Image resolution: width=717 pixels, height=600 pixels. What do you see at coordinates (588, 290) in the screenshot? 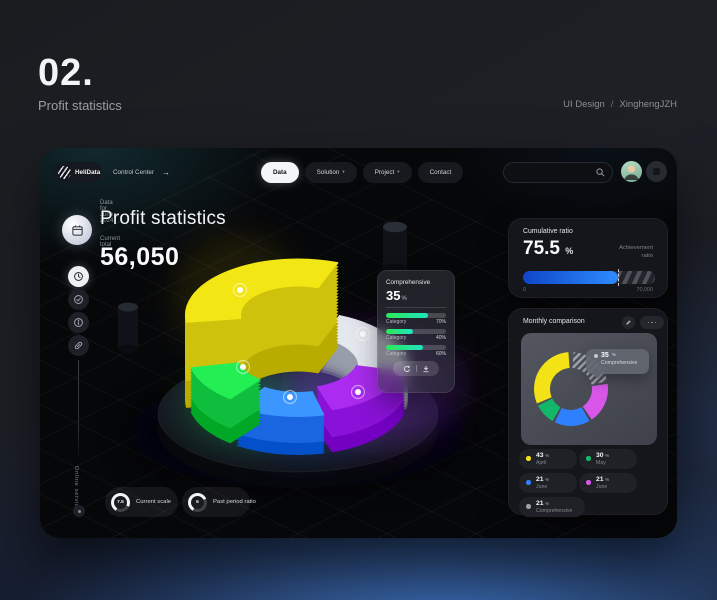
I see `scale-labels: 0 70,000` at bounding box center [588, 290].